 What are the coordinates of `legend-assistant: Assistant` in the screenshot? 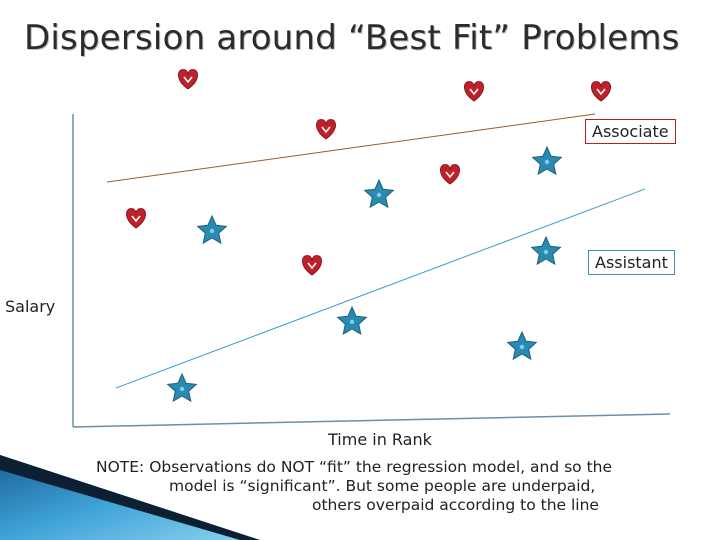 It's located at (631, 262).